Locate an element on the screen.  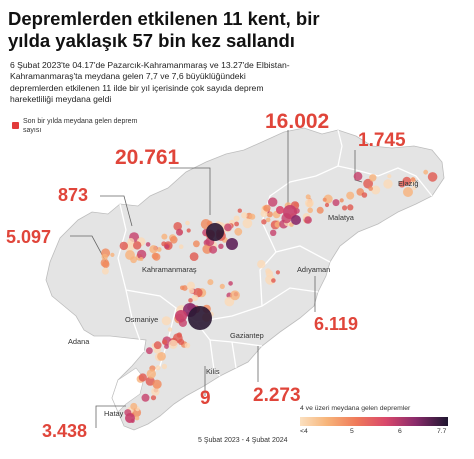
count-malatya: 16.002 is located at coordinates (297, 121).